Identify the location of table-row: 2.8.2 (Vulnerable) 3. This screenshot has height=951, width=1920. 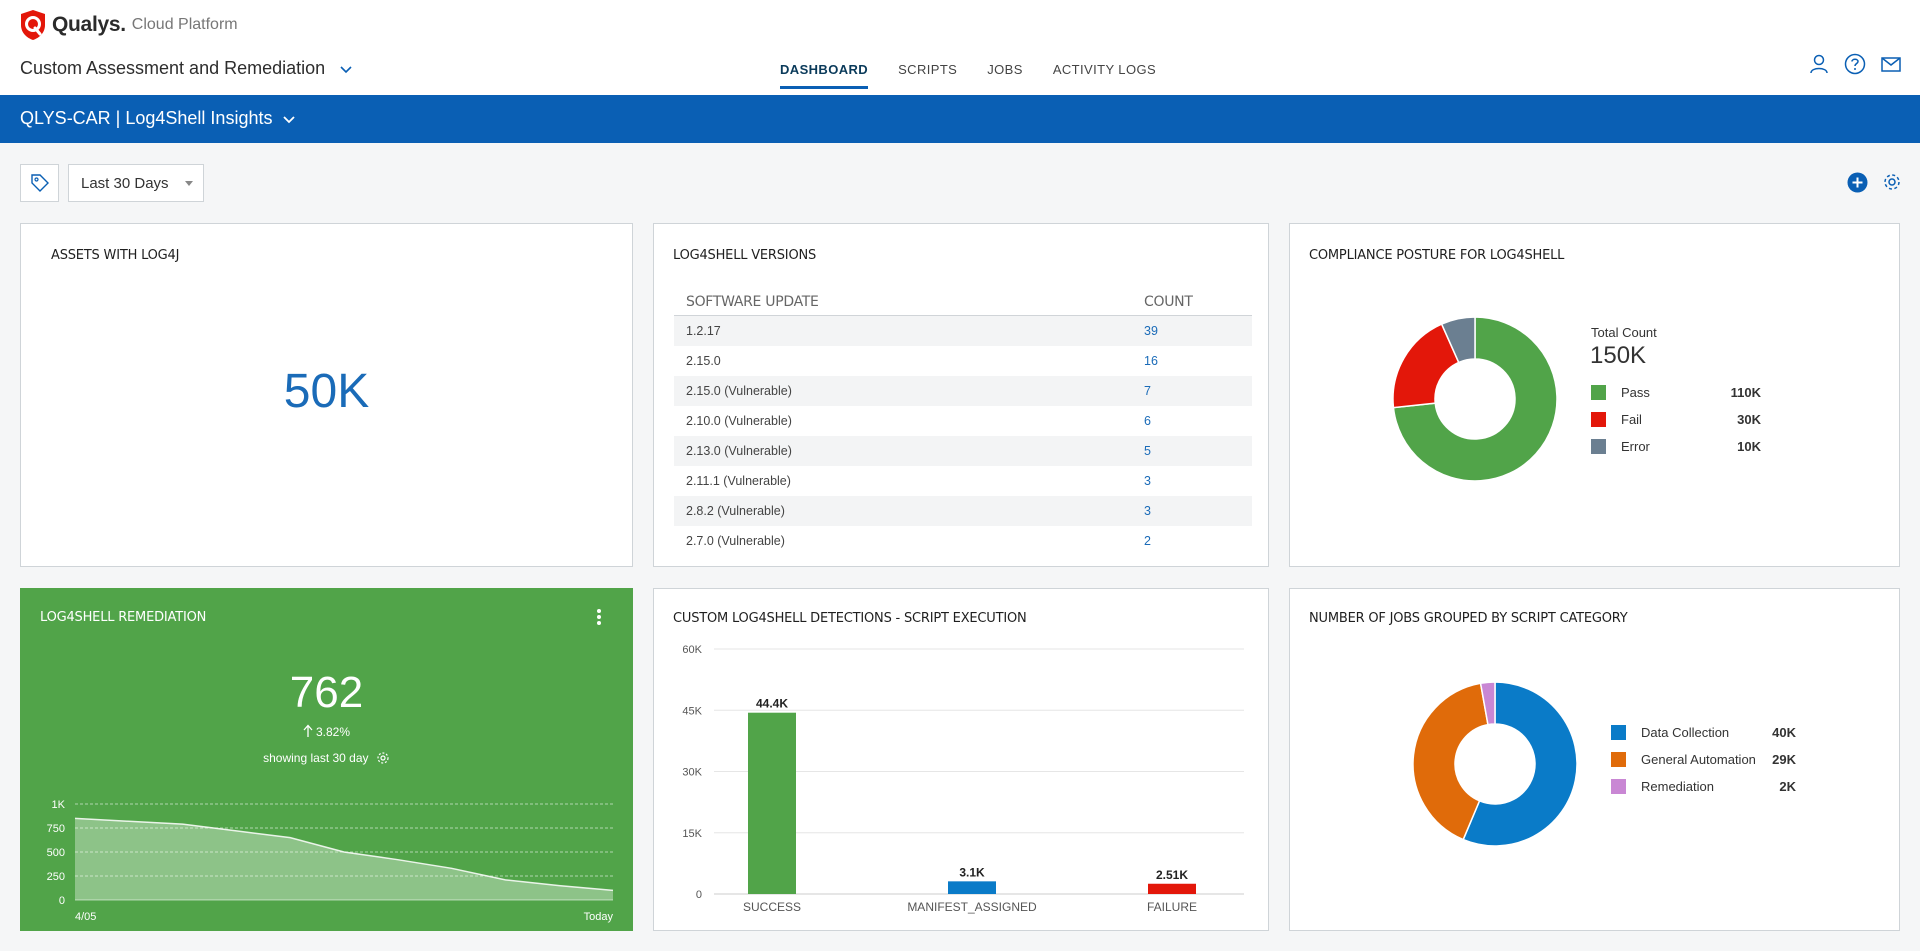
(963, 511).